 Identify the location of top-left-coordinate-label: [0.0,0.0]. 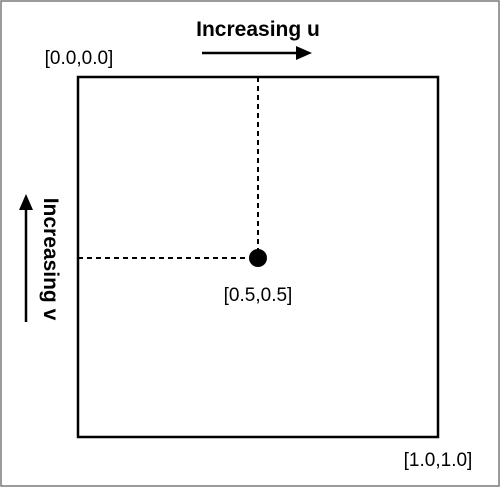
(79, 58).